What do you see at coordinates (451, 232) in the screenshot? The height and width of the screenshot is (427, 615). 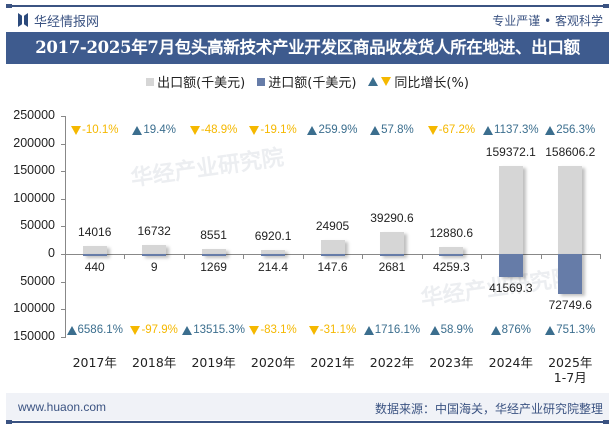 I see `export-value-label: 12880.6` at bounding box center [451, 232].